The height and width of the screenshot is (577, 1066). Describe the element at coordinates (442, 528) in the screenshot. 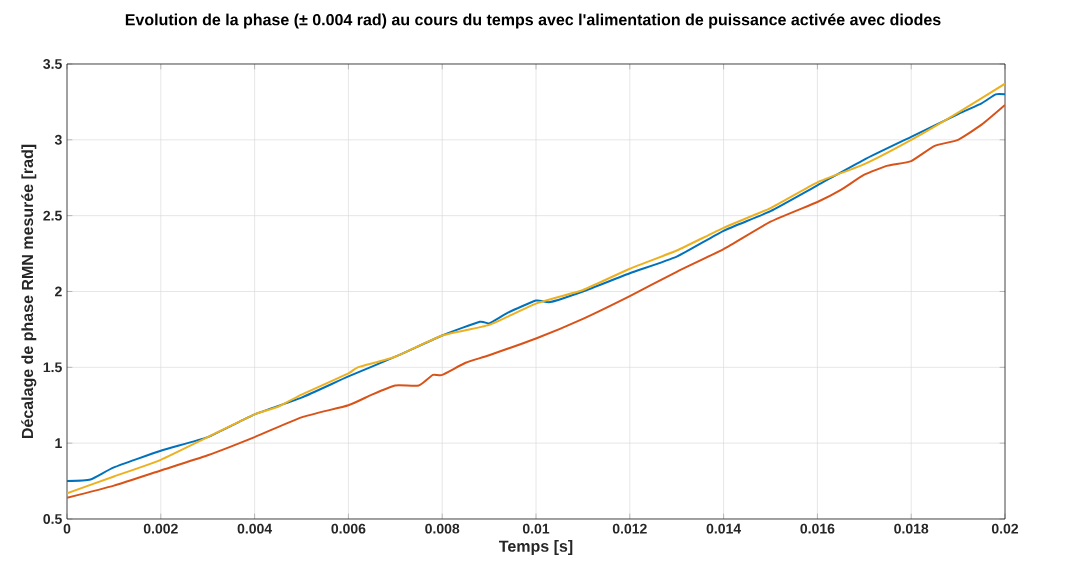

I see `x-tick-label: 0.008` at that location.